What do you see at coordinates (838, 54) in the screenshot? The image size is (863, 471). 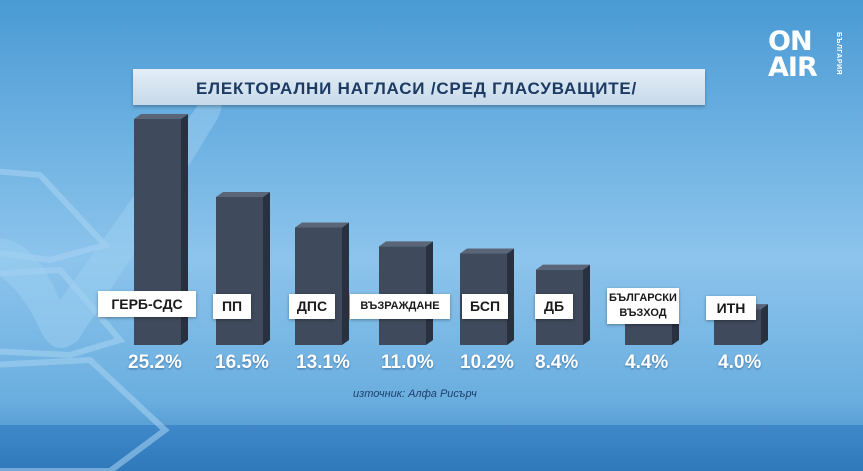 I see `logo-side-text: БЪЛГАРИЯ` at bounding box center [838, 54].